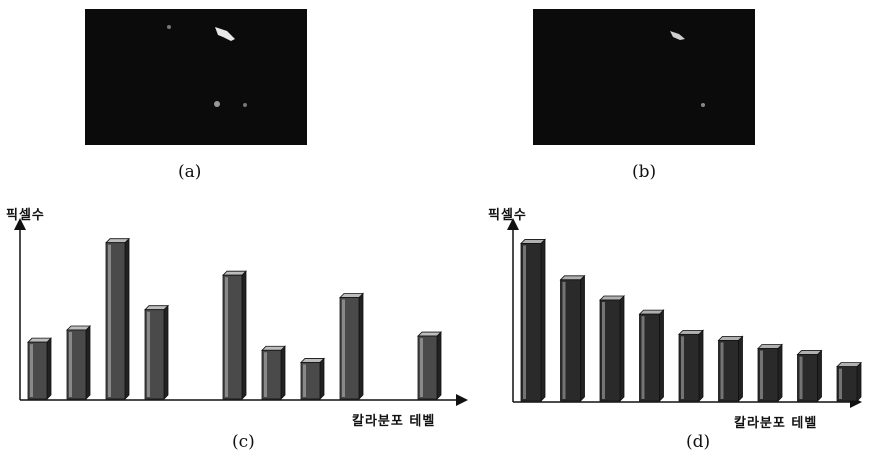 The width and height of the screenshot is (870, 459). I want to click on photo-a, so click(196, 77).